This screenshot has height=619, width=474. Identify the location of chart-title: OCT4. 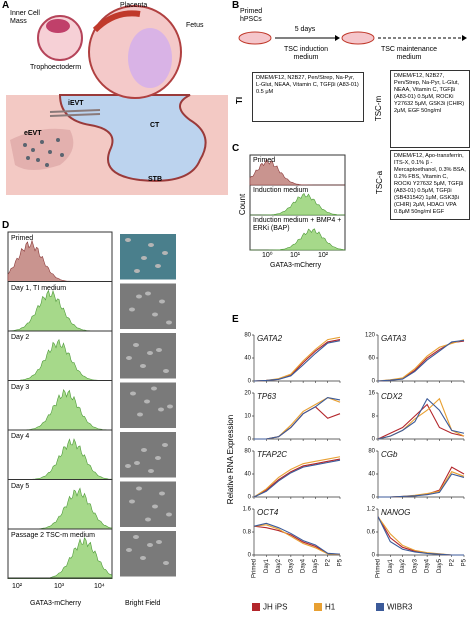
(268, 512).